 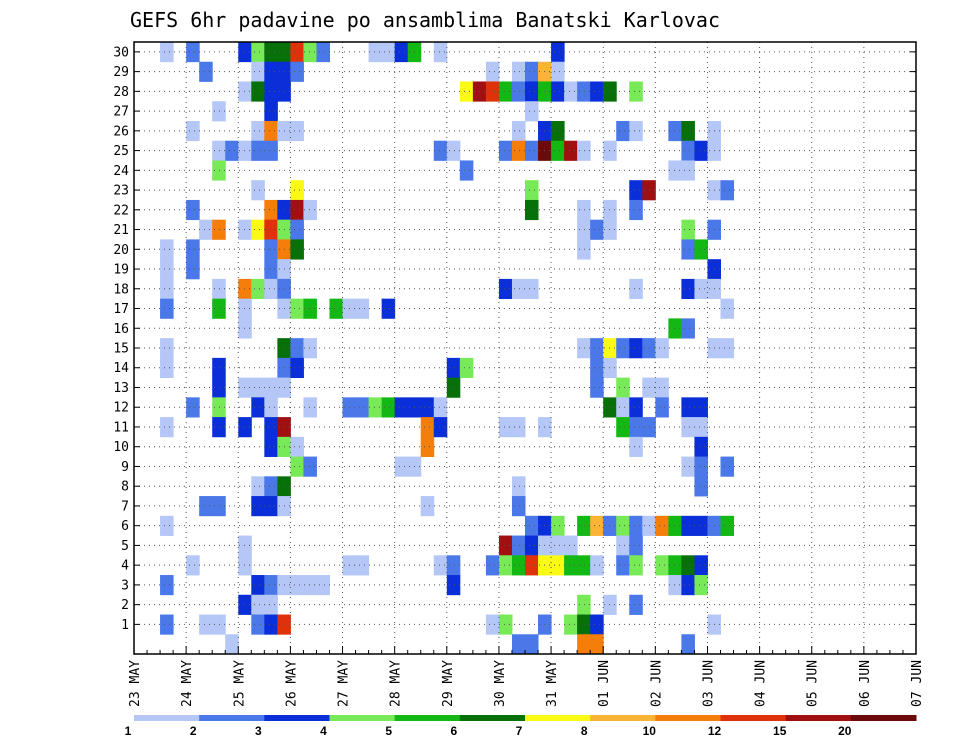 I want to click on y-tick-label: 3, so click(x=125, y=585).